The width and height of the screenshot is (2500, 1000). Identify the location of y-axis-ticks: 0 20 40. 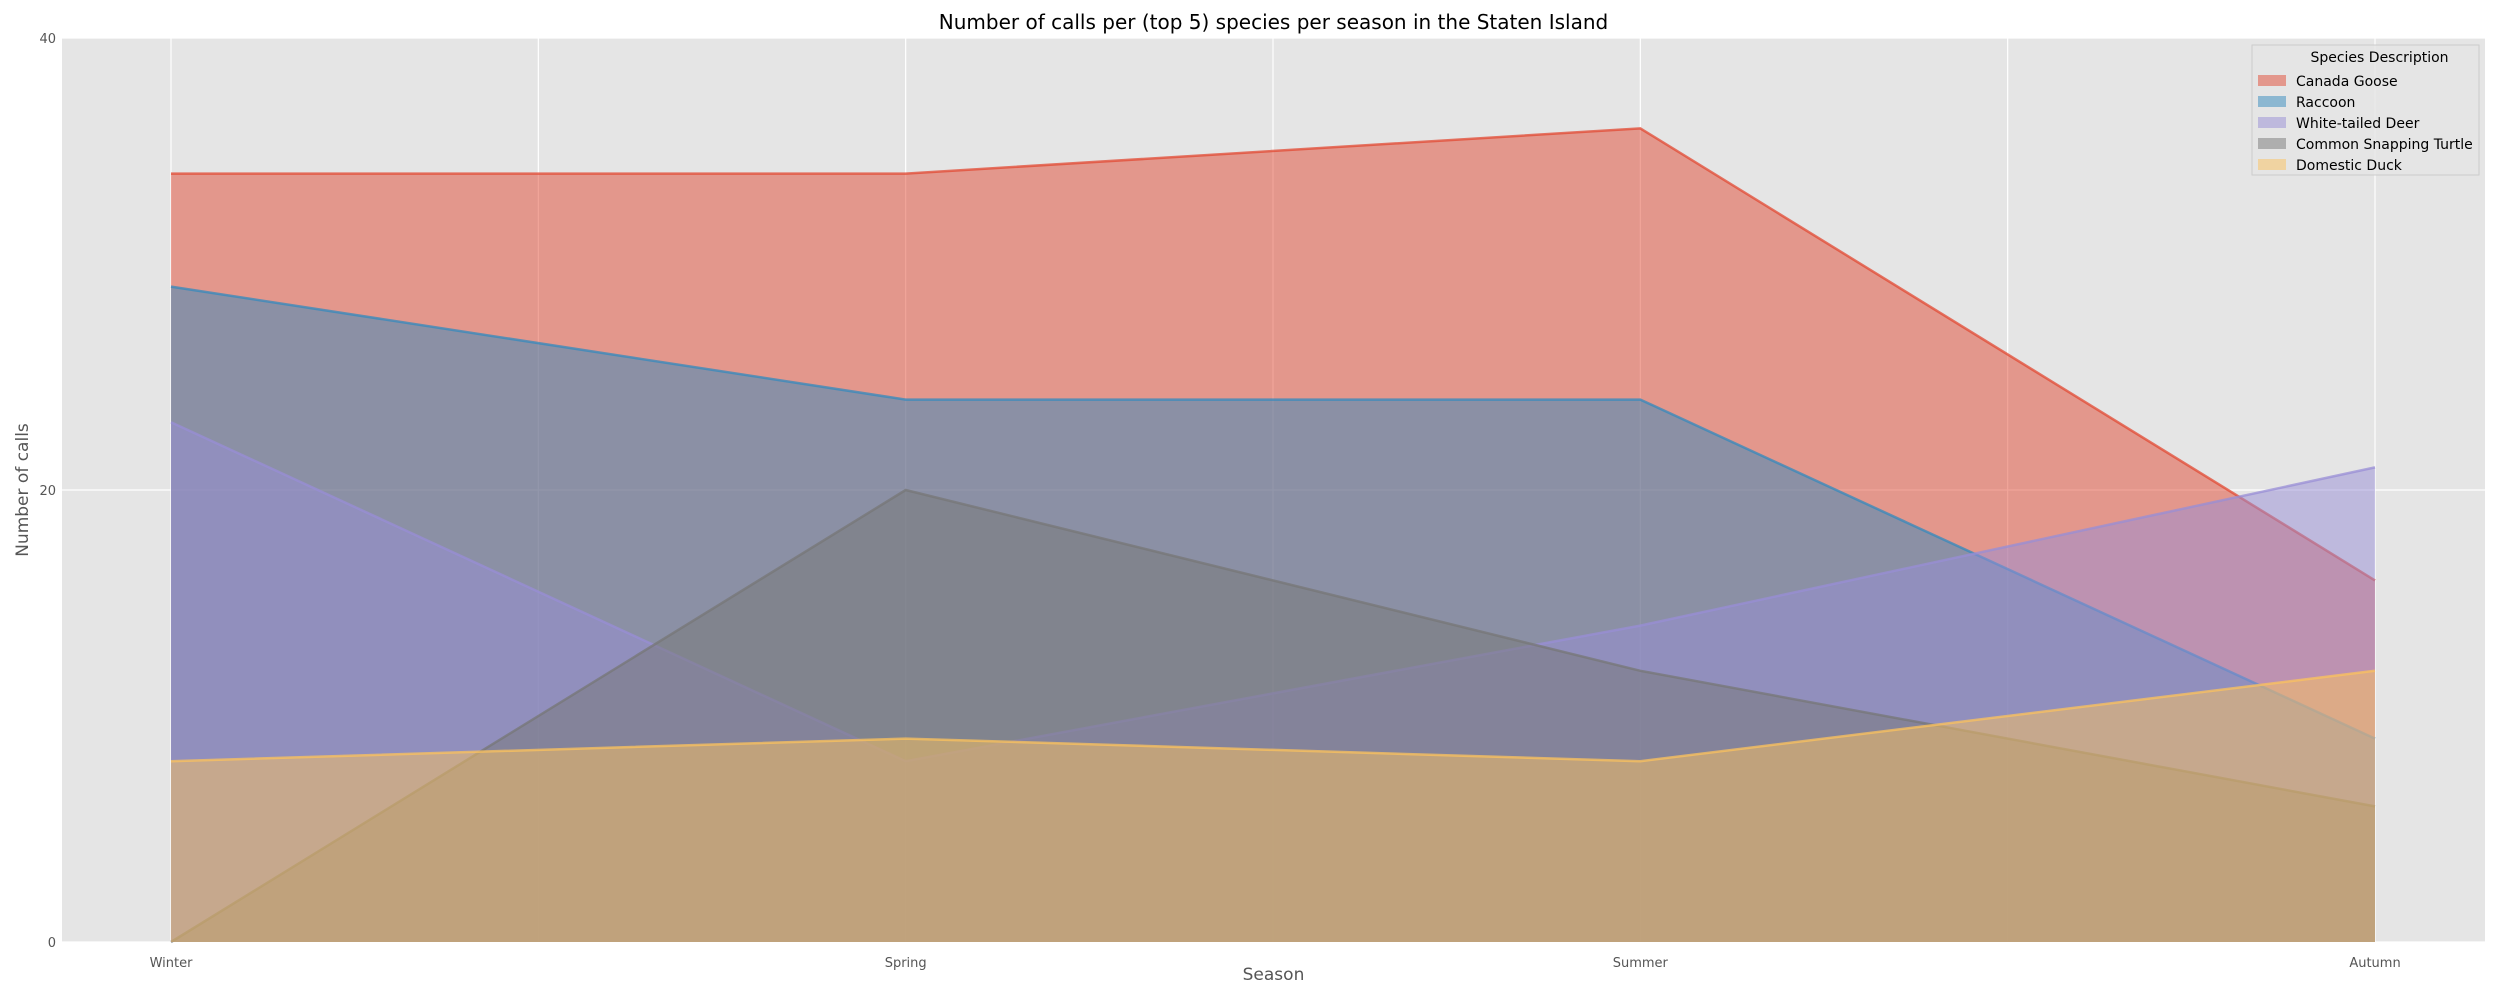
(47, 491).